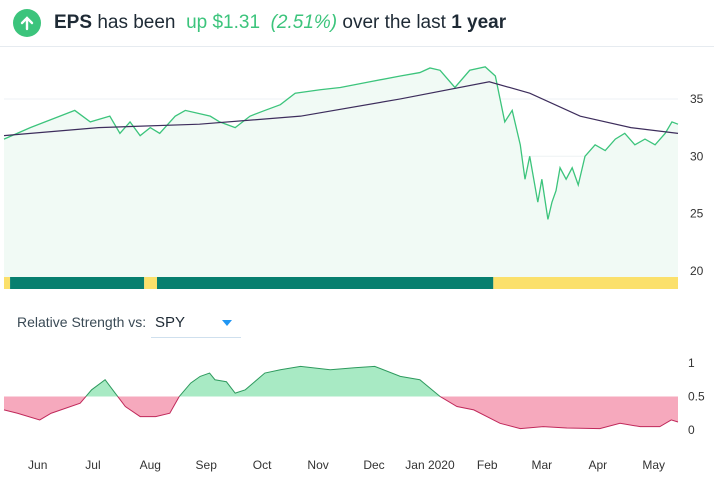 This screenshot has height=482, width=714. I want to click on x-tick-label: Jan 2020, so click(430, 465).